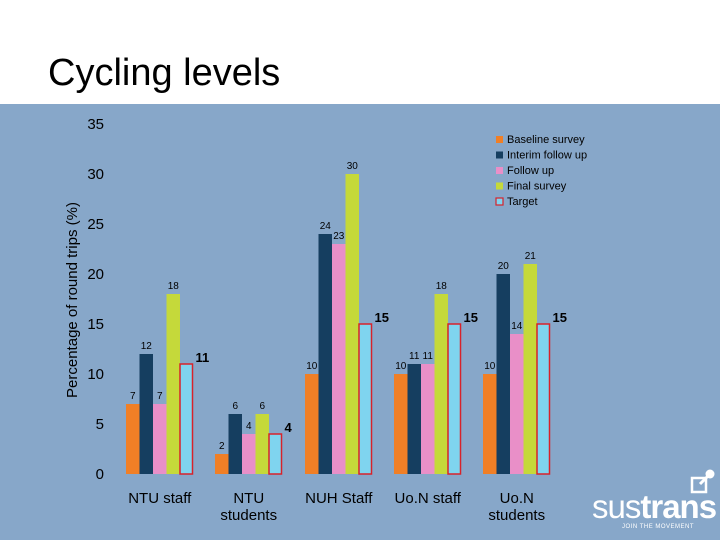  What do you see at coordinates (530, 171) in the screenshot?
I see `legend-label: Follow up` at bounding box center [530, 171].